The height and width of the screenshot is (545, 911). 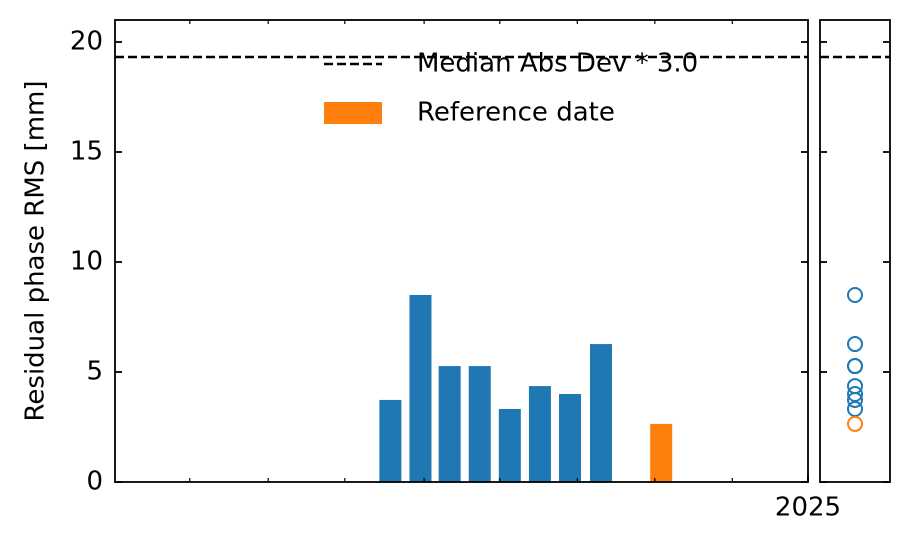 I want to click on legend-label: Reference date, so click(x=516, y=113).